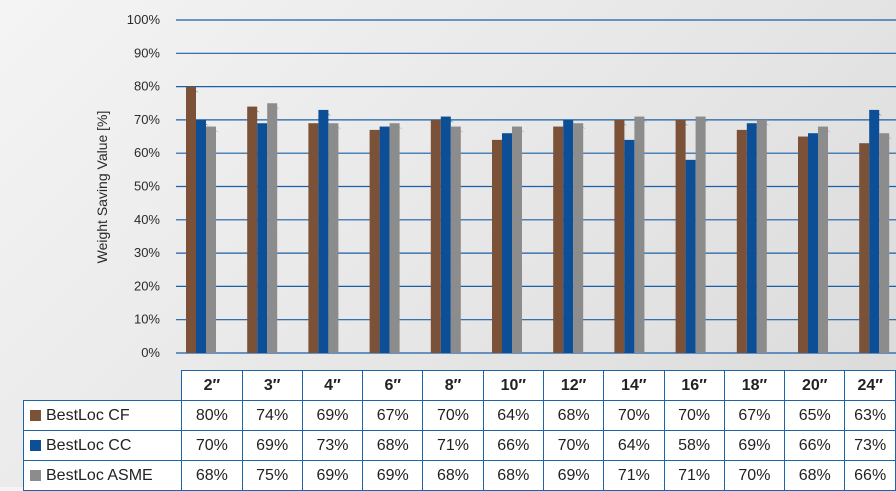  What do you see at coordinates (870, 385) in the screenshot?
I see `category-header: 24″` at bounding box center [870, 385].